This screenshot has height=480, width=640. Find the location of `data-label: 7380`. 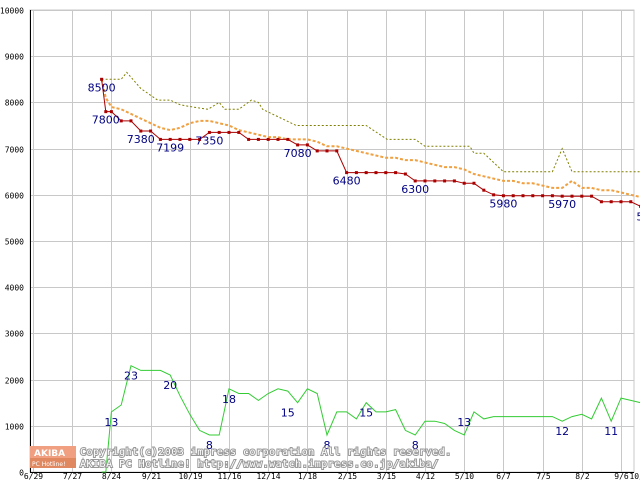

data-label: 7380 is located at coordinates (141, 139).